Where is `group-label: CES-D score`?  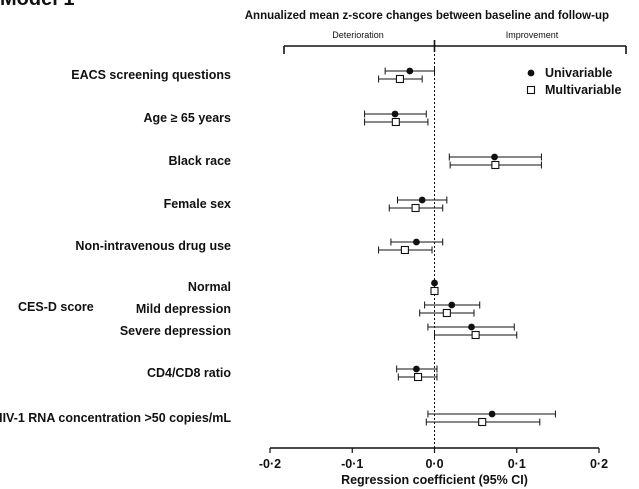
group-label: CES-D score is located at coordinates (56, 307).